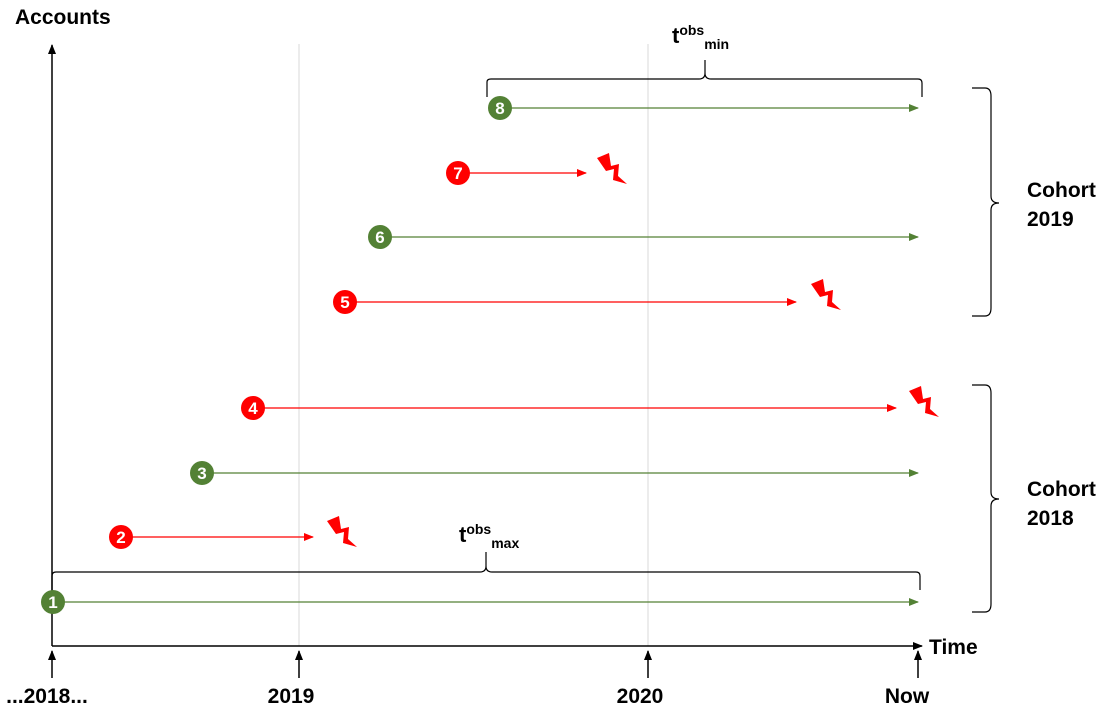 The height and width of the screenshot is (715, 1096). Describe the element at coordinates (986, 202) in the screenshot. I see `cohort-2019-brace` at that location.